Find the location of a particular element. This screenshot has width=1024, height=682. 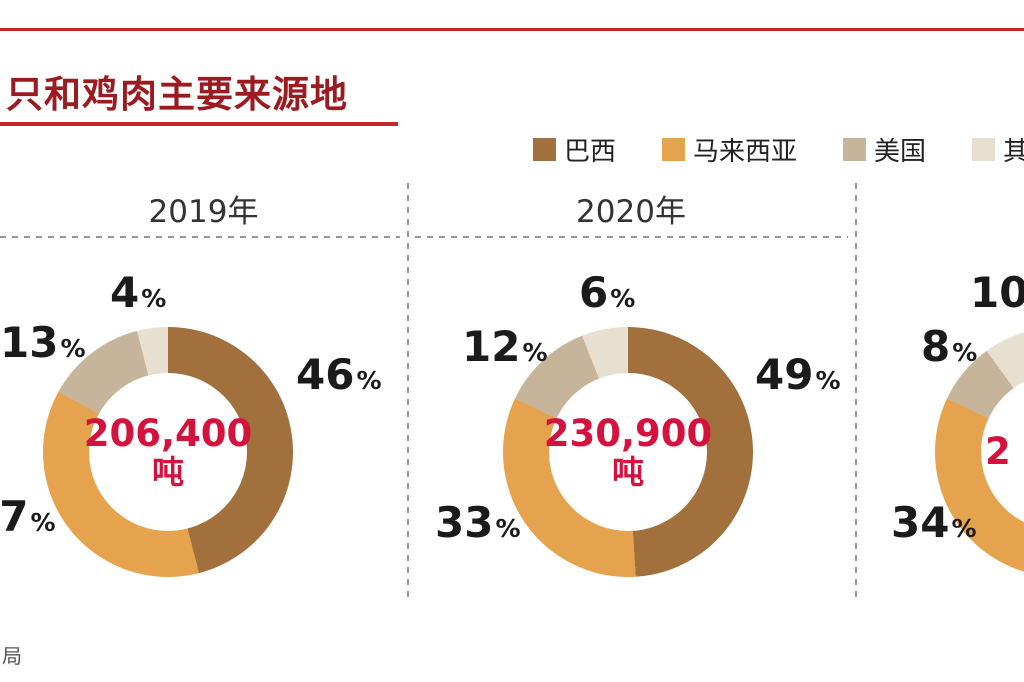

source-note-fragment: 局 is located at coordinates (12, 656).